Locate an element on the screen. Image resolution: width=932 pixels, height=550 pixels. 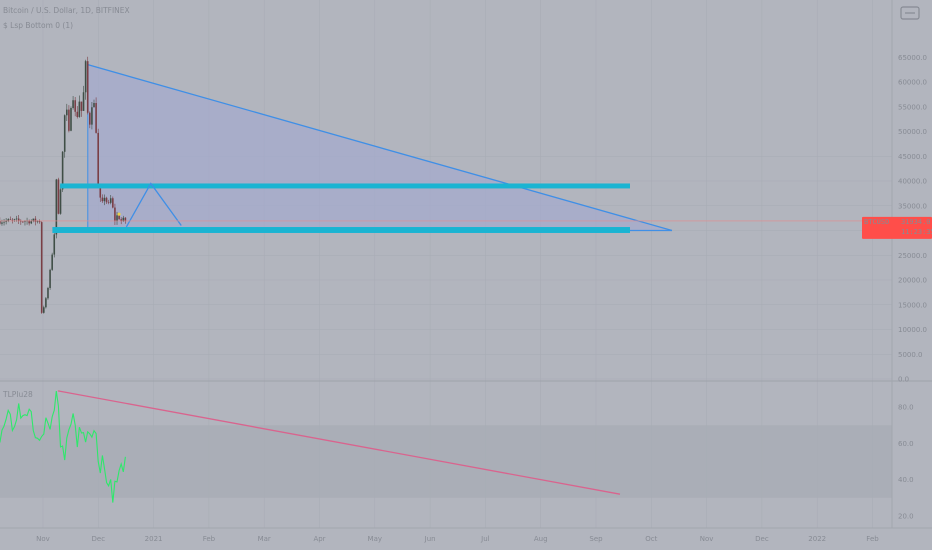
price-tick-label: 60000.0 is located at coordinates (912, 83).